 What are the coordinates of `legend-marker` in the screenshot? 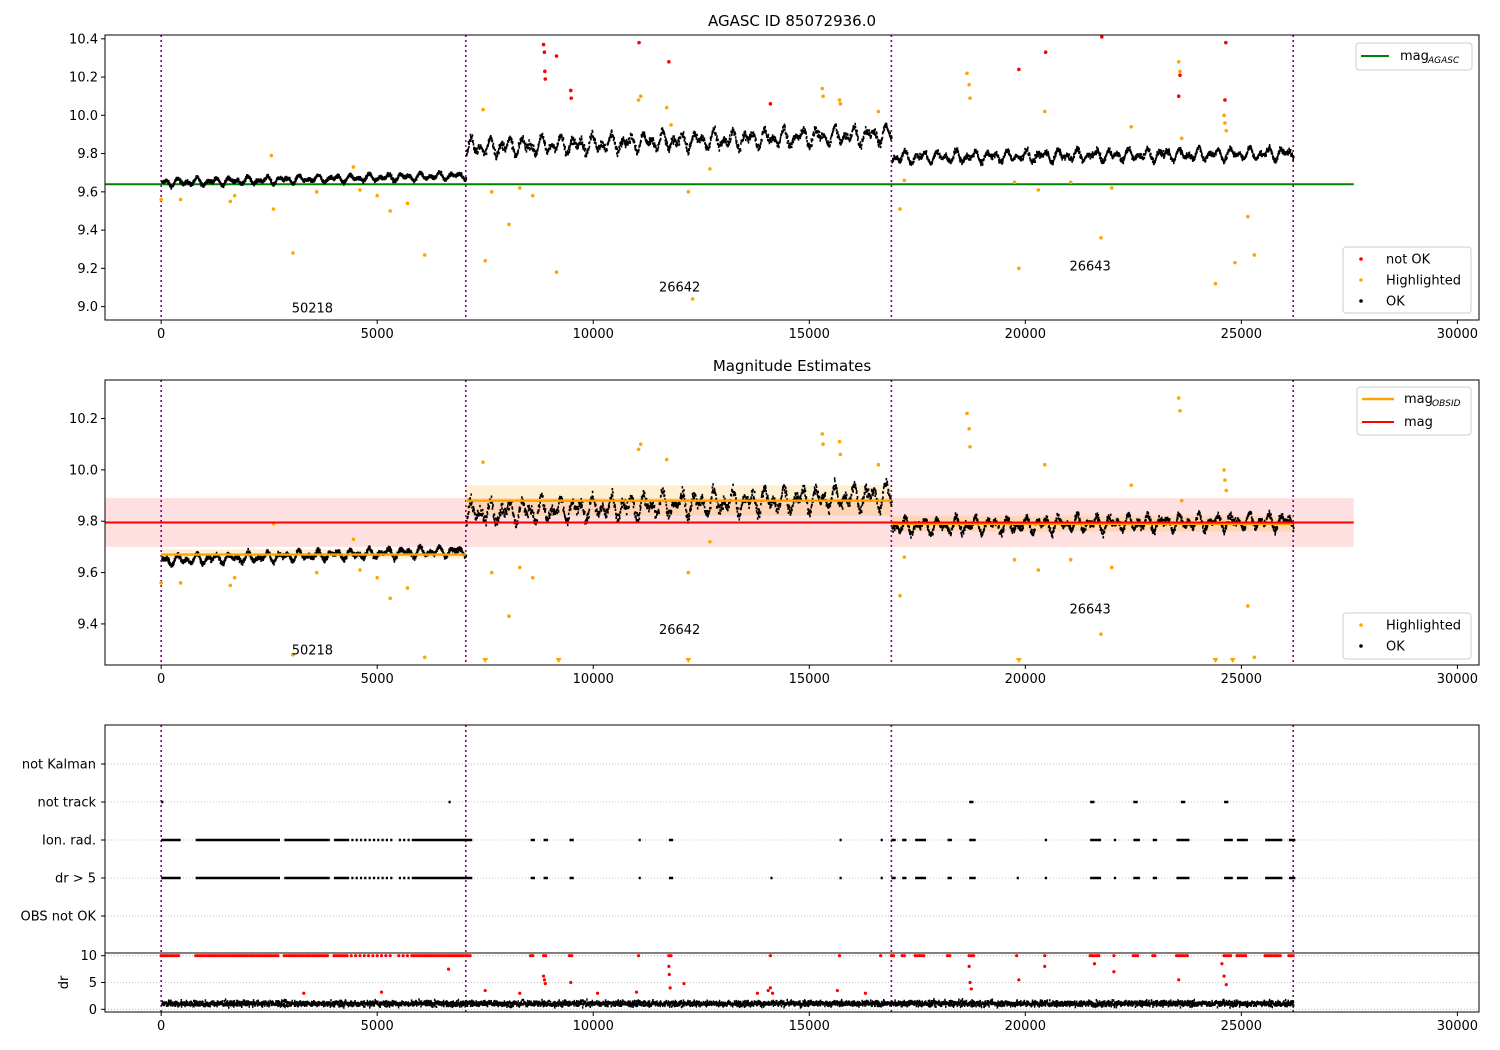 It's located at (1361, 625).